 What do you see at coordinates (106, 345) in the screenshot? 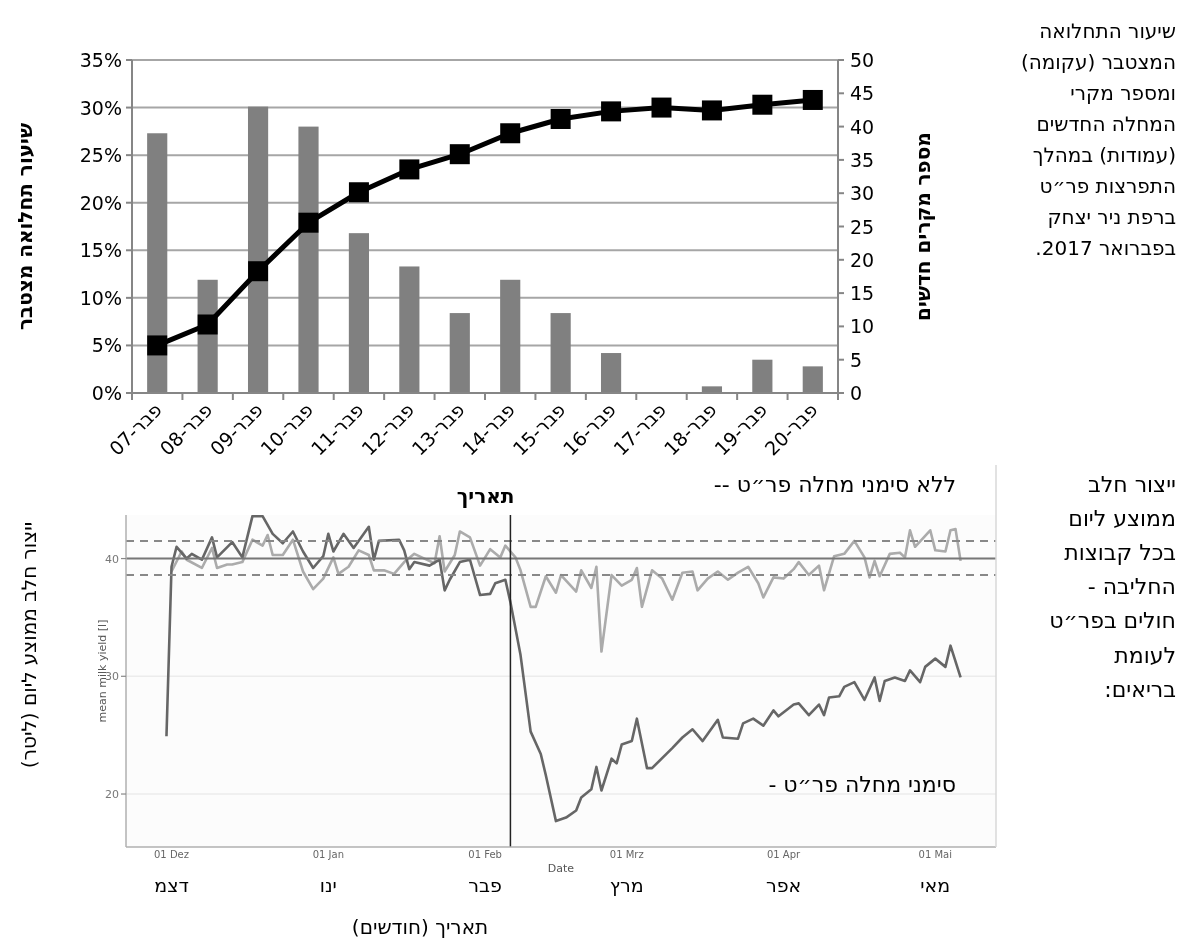
I see `y-tick-label: 5%` at bounding box center [106, 345].